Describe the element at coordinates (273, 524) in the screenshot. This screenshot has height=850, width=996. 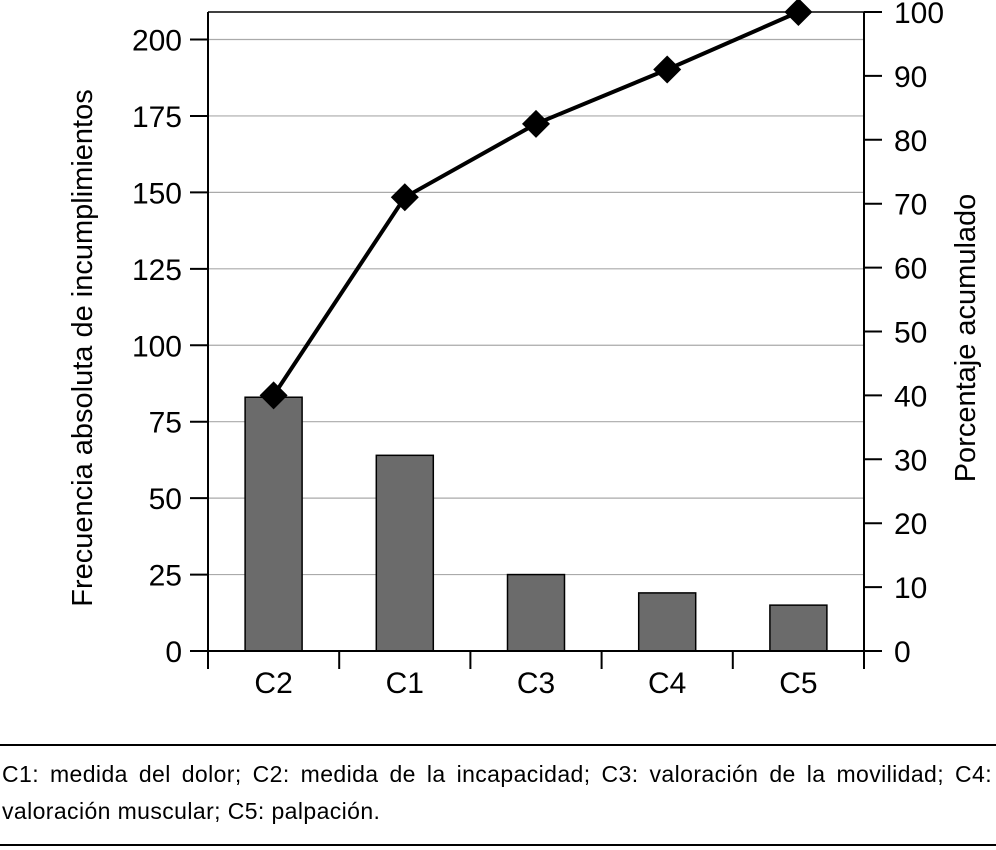
I see `bar-C2` at that location.